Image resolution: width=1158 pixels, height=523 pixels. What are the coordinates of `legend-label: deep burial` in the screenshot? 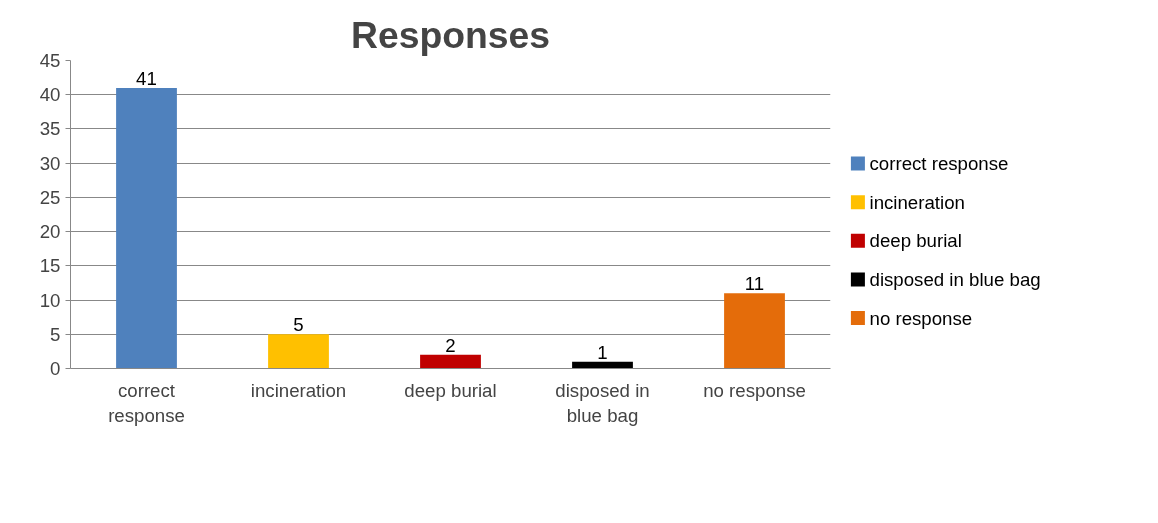 It's located at (915, 241).